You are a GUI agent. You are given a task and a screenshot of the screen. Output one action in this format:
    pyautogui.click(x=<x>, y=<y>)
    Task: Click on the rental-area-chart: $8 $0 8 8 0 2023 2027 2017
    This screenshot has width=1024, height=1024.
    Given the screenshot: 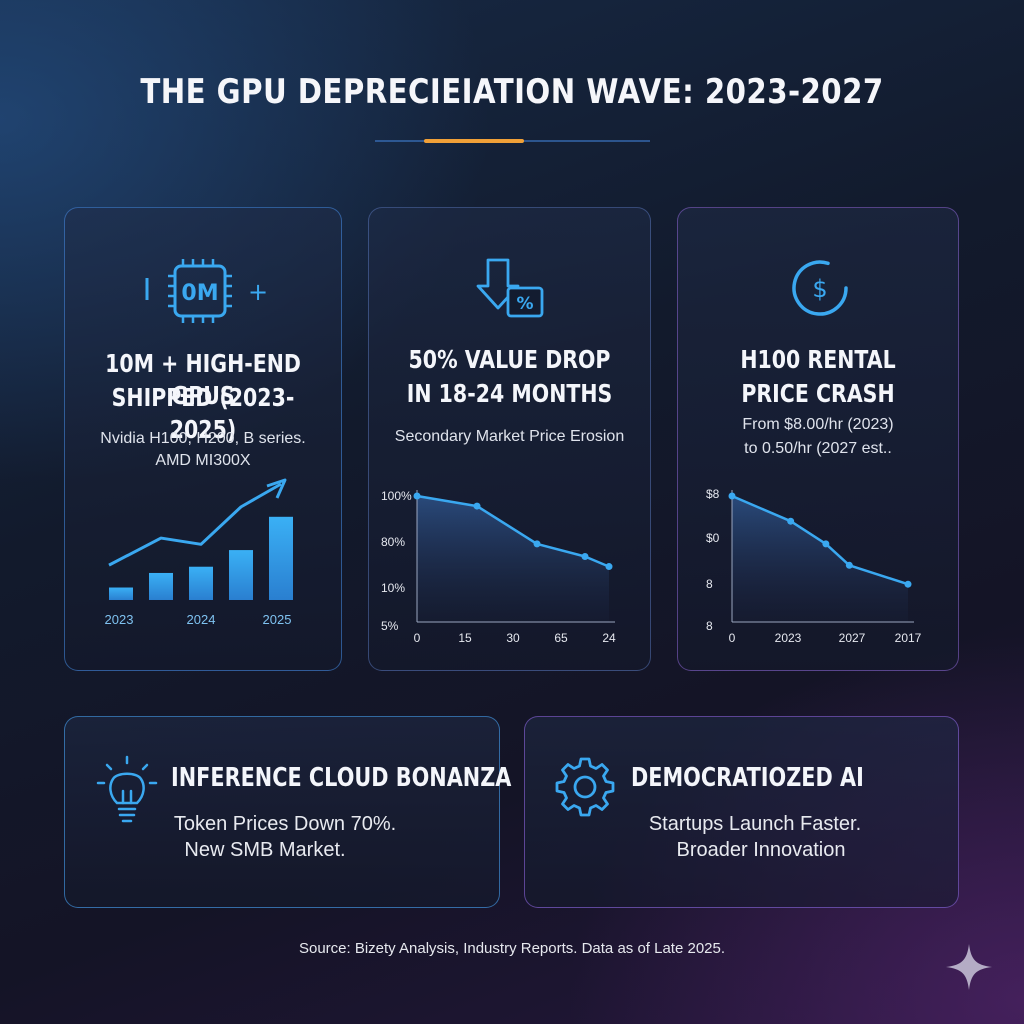 What is the action you would take?
    pyautogui.click(x=814, y=566)
    